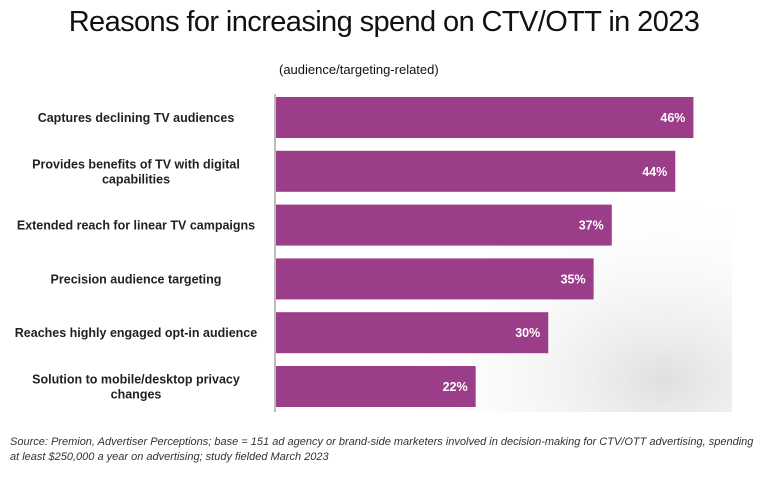  Describe the element at coordinates (654, 172) in the screenshot. I see `value-label-2: 44%` at that location.